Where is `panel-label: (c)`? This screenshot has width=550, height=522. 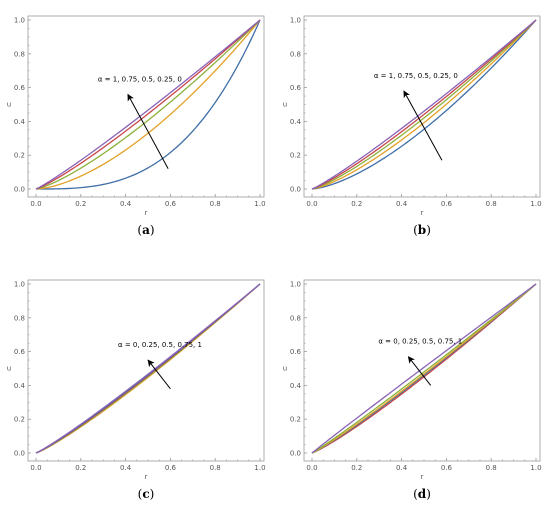 panel-label: (c) is located at coordinates (146, 494).